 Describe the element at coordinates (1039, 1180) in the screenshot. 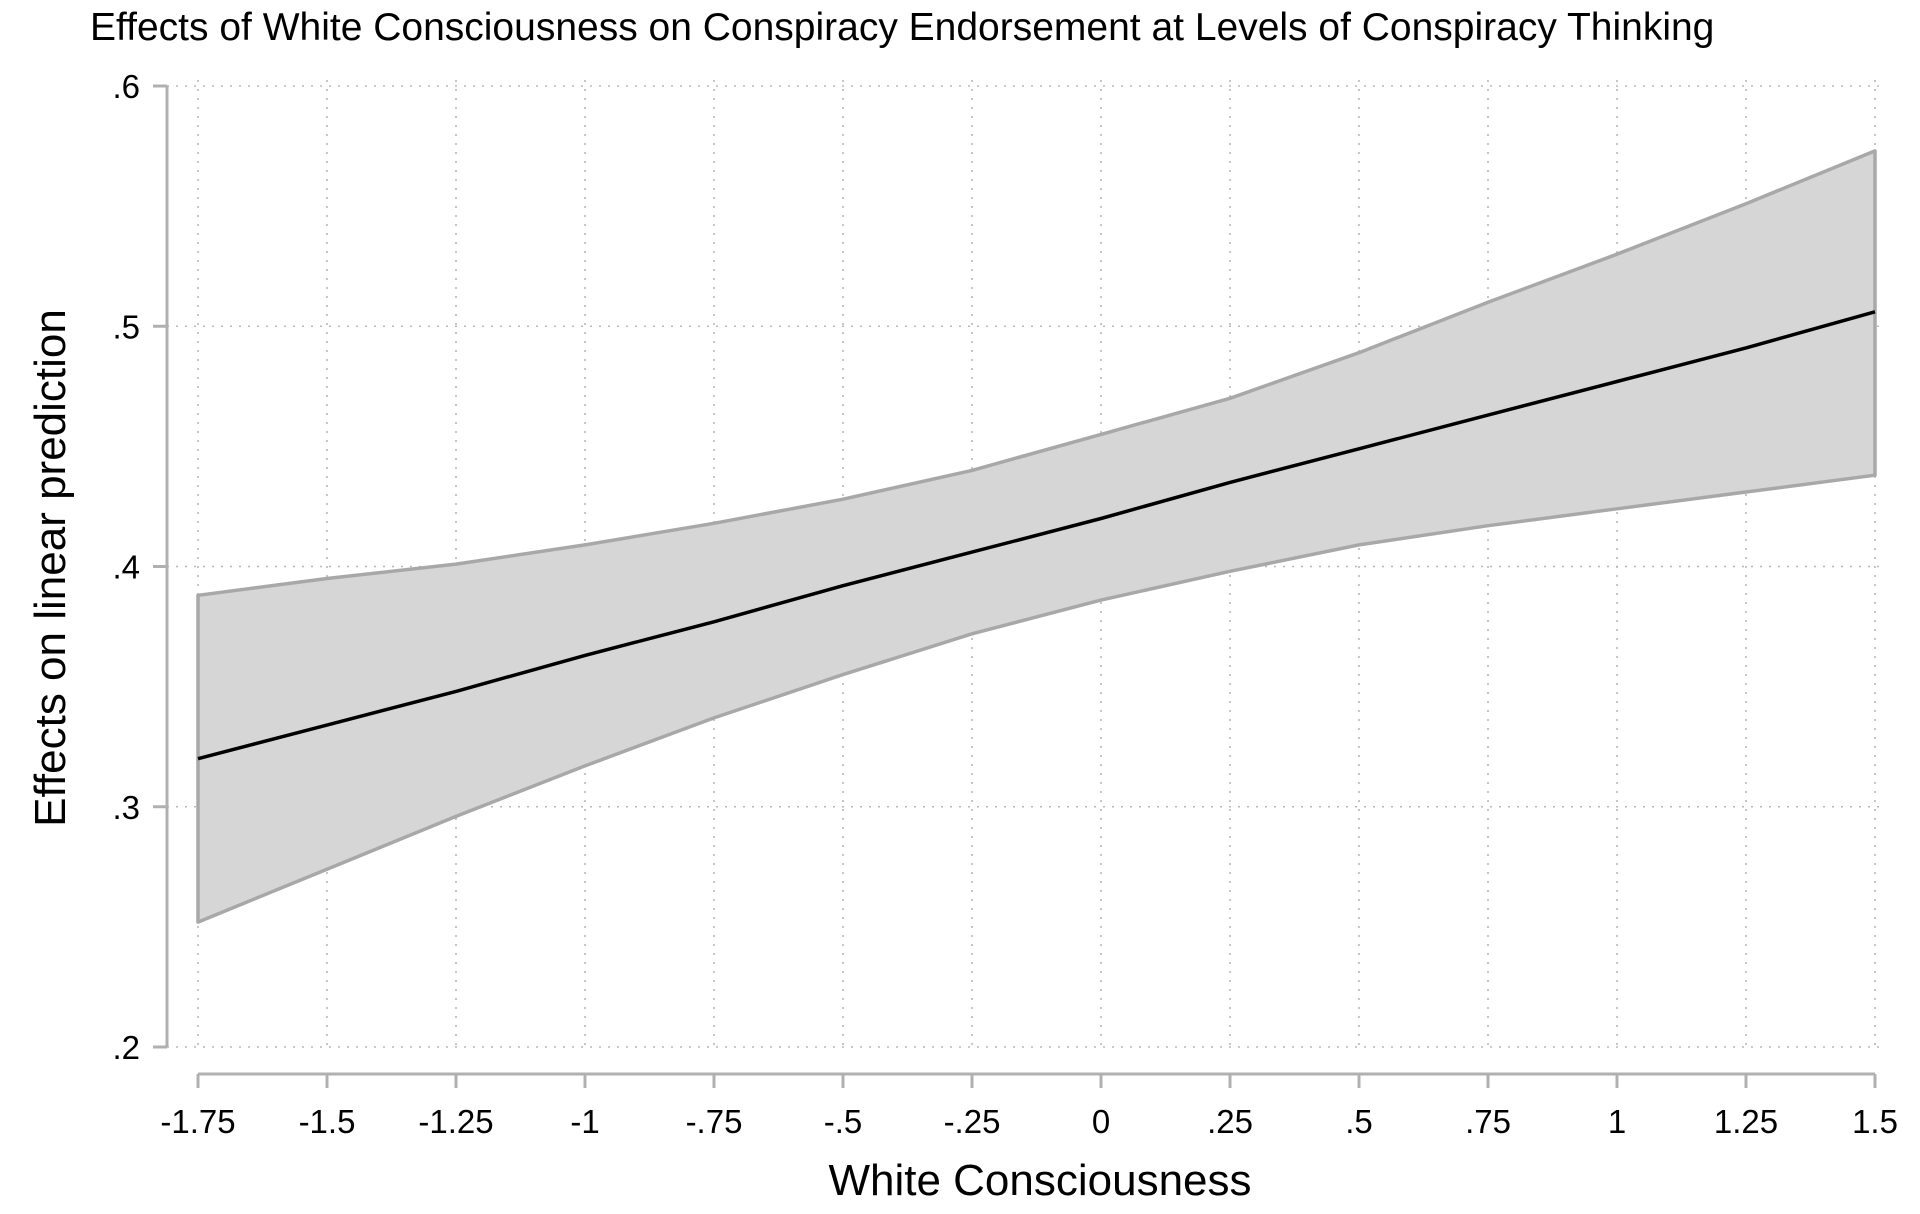

I see `x-axis-title: White Consciousness` at that location.